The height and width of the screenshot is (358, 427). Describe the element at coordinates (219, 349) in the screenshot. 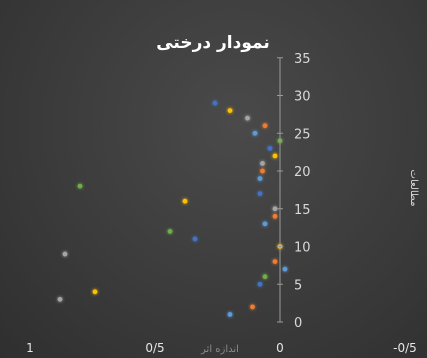

I see `x-axis-label: اندازه اثر` at that location.